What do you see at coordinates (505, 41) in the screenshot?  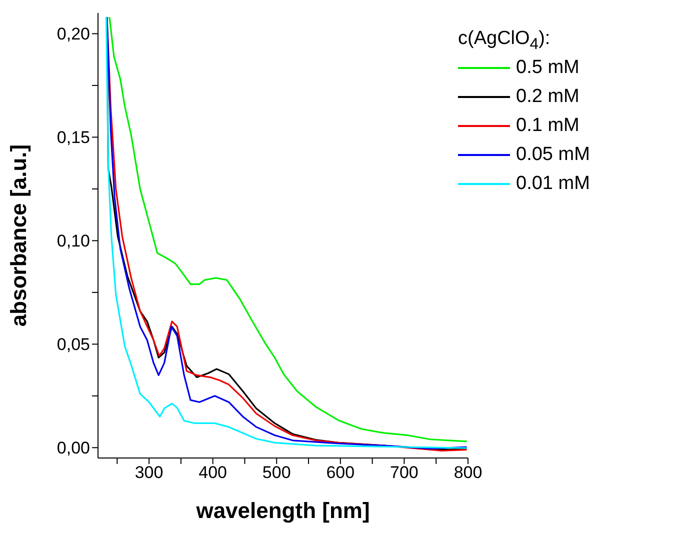 I see `legend-title: c(AgClO$_{4}$):` at bounding box center [505, 41].